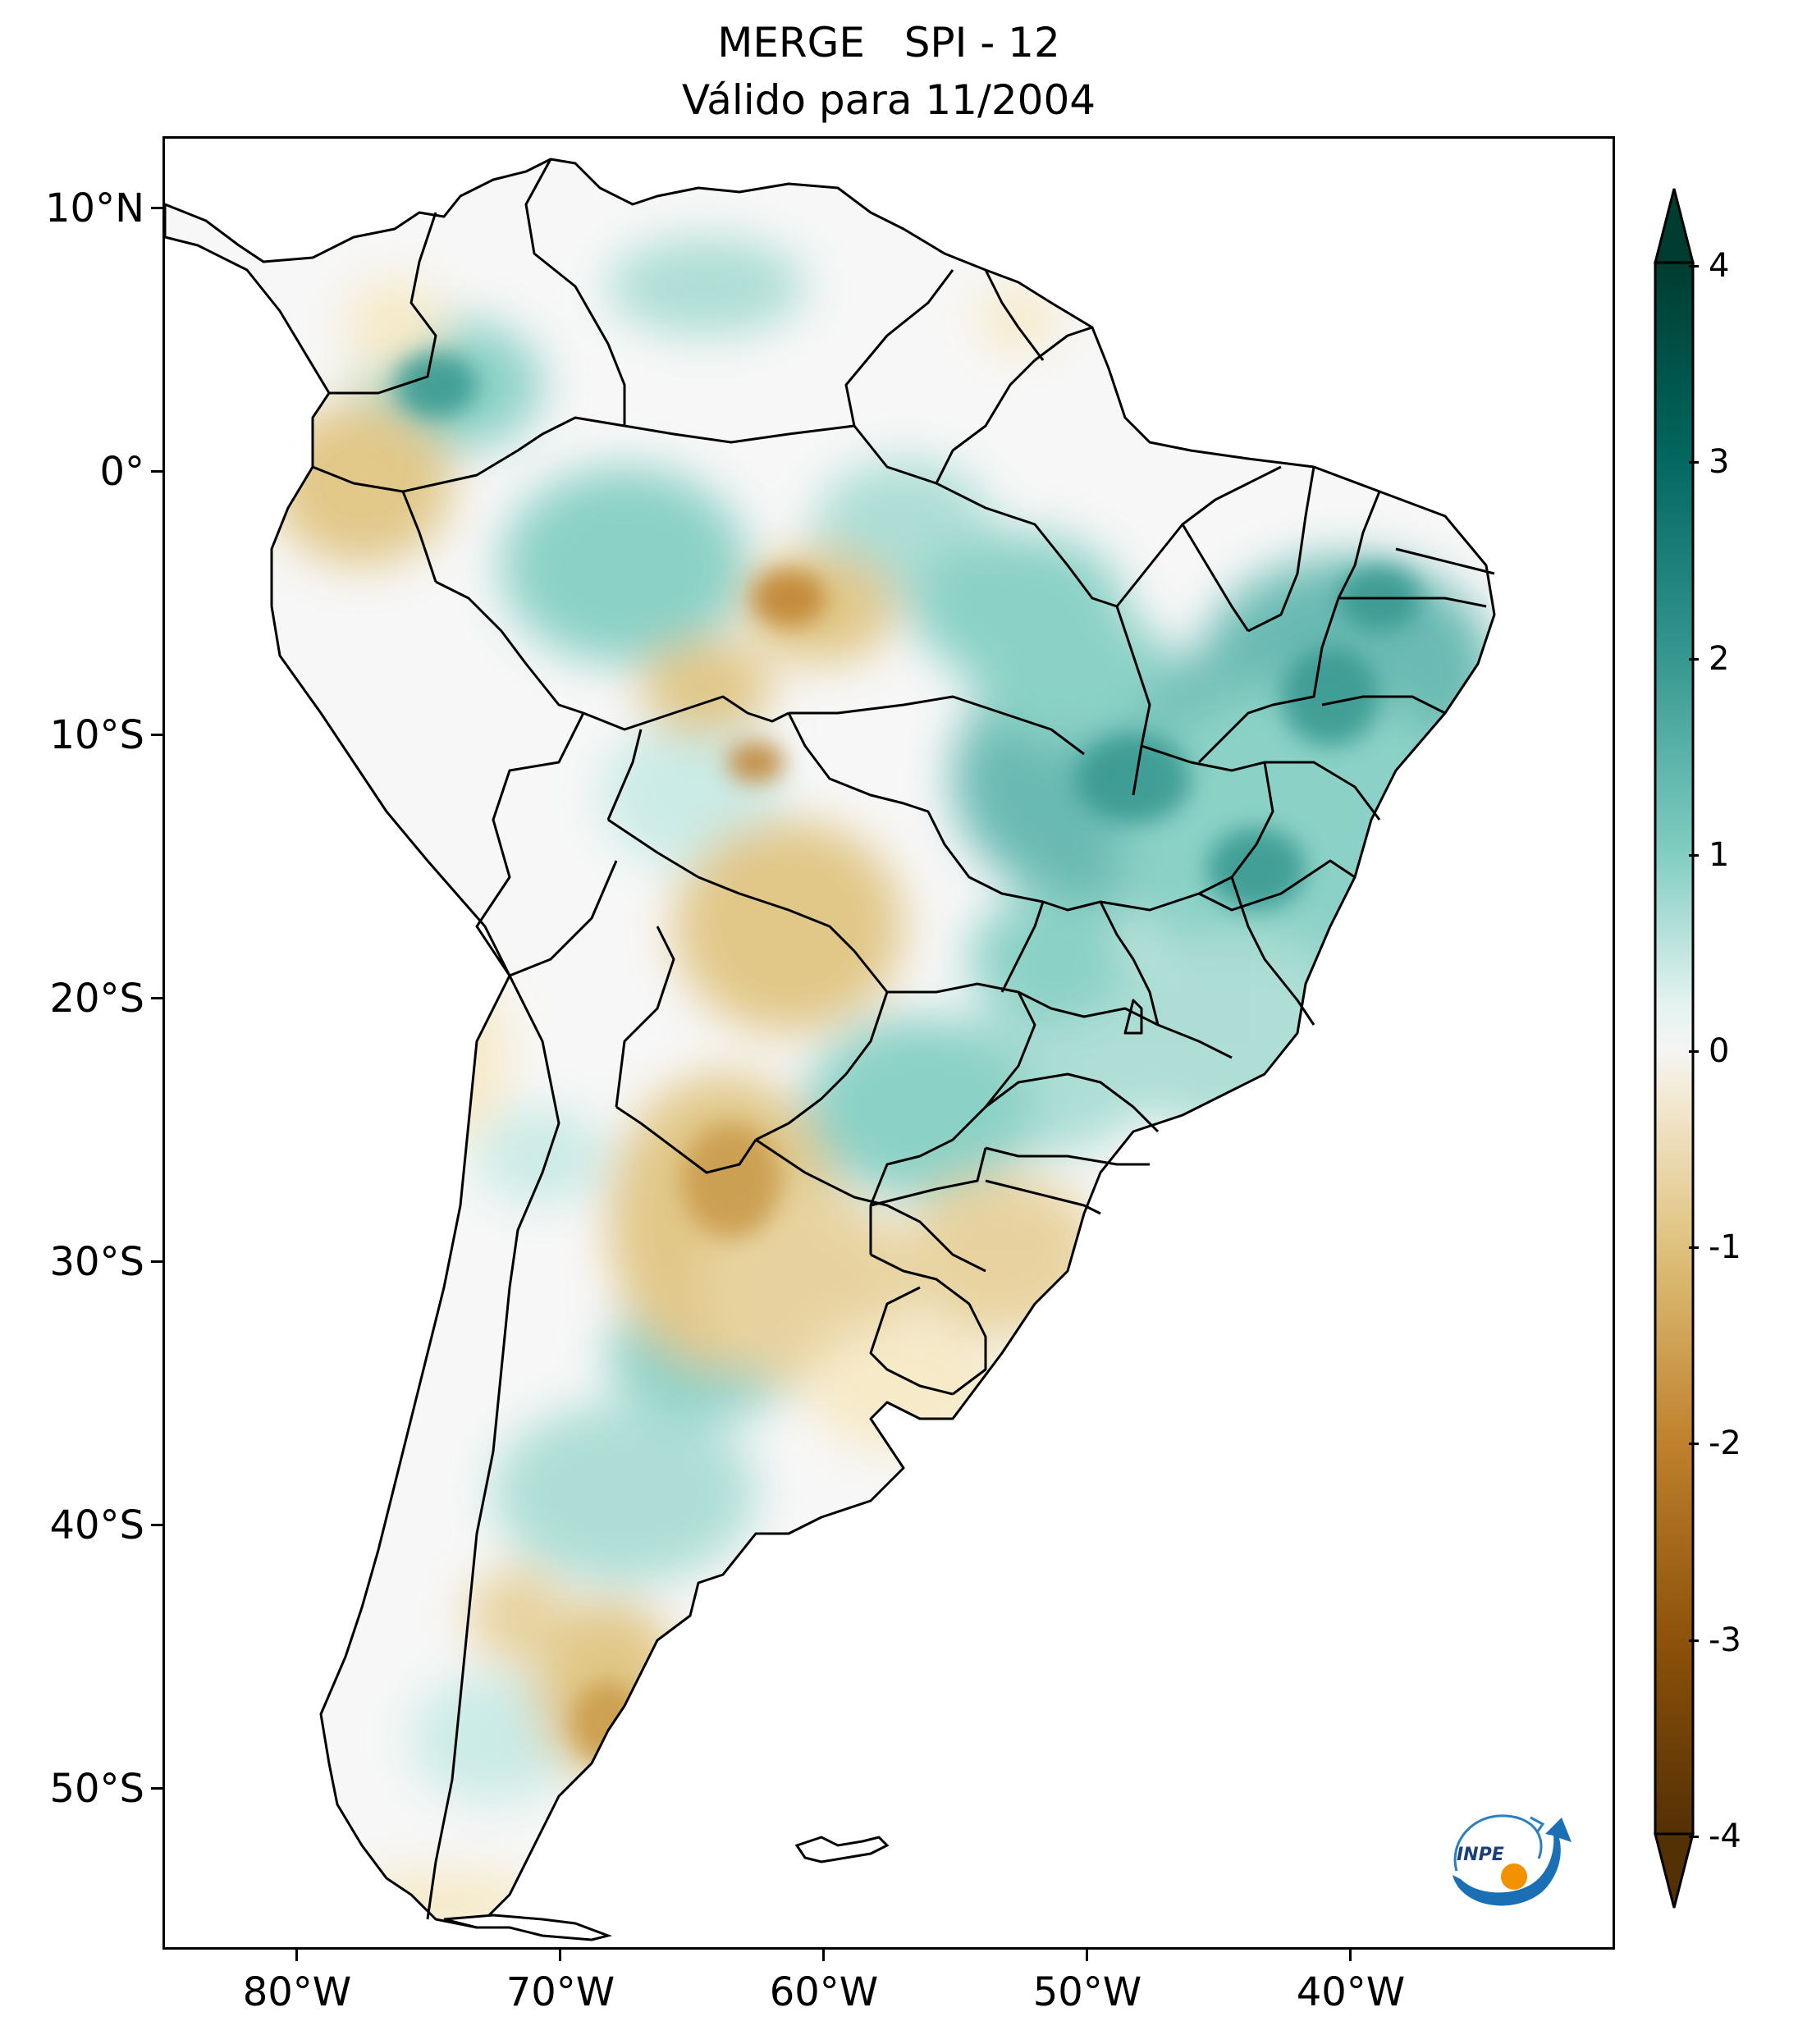 This screenshot has height=2044, width=1798. Describe the element at coordinates (96, 1525) in the screenshot. I see `lat-label-40s: 40°S` at that location.